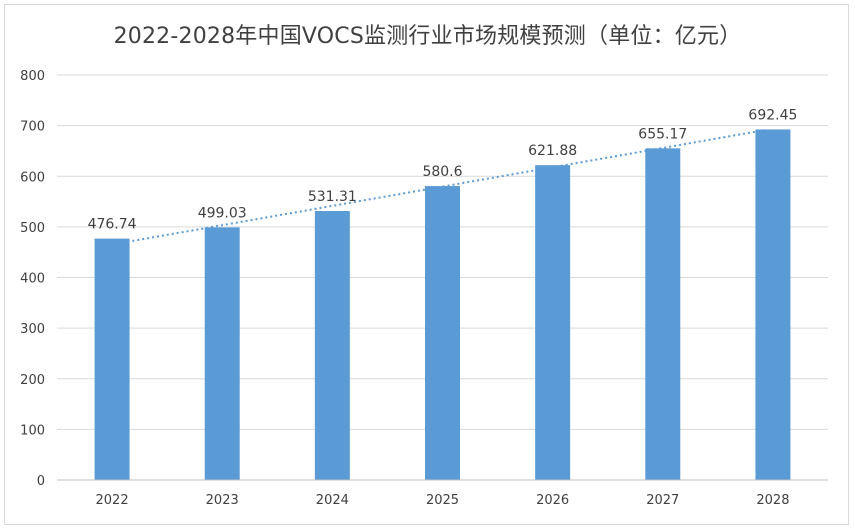 Image resolution: width=855 pixels, height=531 pixels. I want to click on data-label: 580.6, so click(442, 172).